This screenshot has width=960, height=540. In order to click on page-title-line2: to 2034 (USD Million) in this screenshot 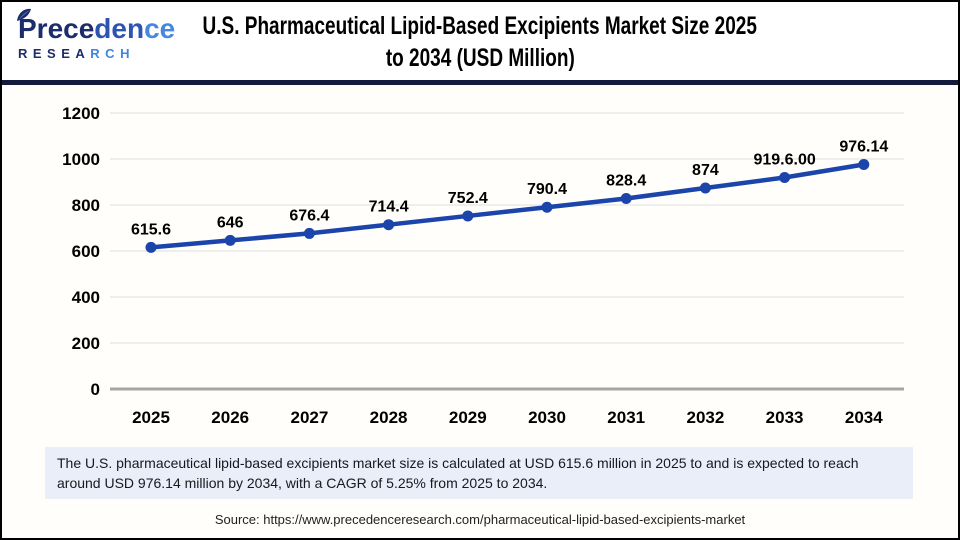, I will do `click(480, 58)`.